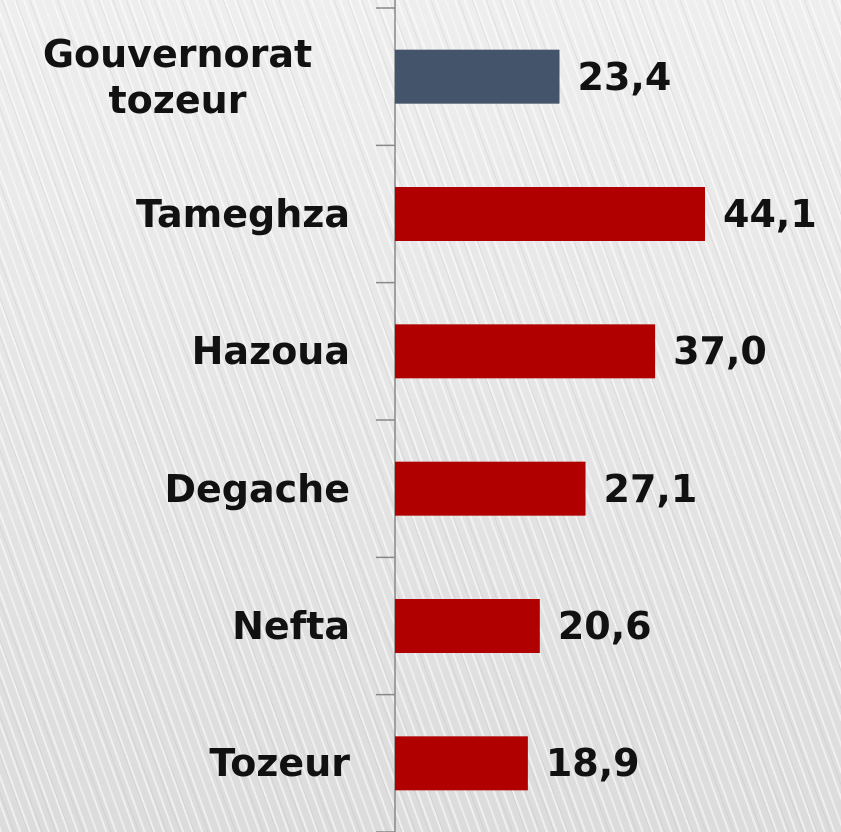 This screenshot has height=832, width=841. Describe the element at coordinates (770, 214) in the screenshot. I see `data-label: 44,1` at that location.